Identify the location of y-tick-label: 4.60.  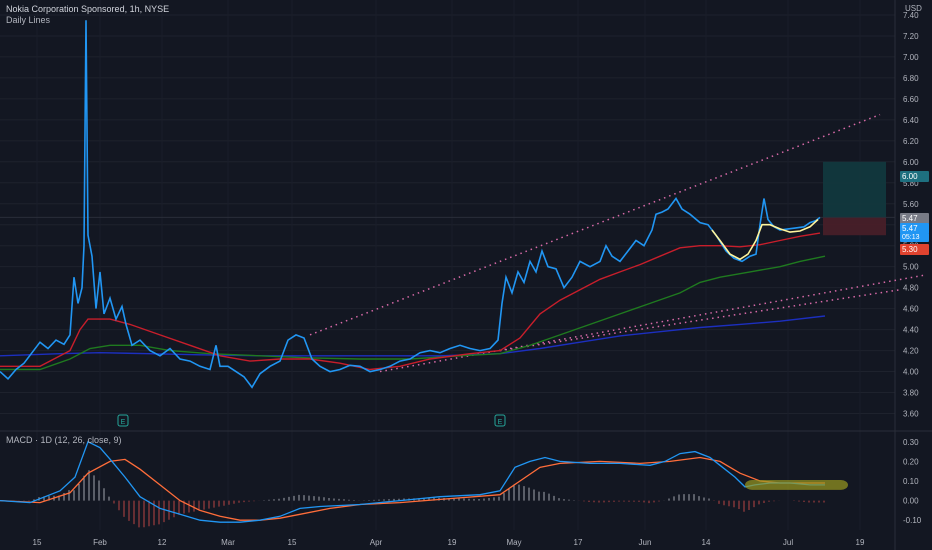
(911, 309).